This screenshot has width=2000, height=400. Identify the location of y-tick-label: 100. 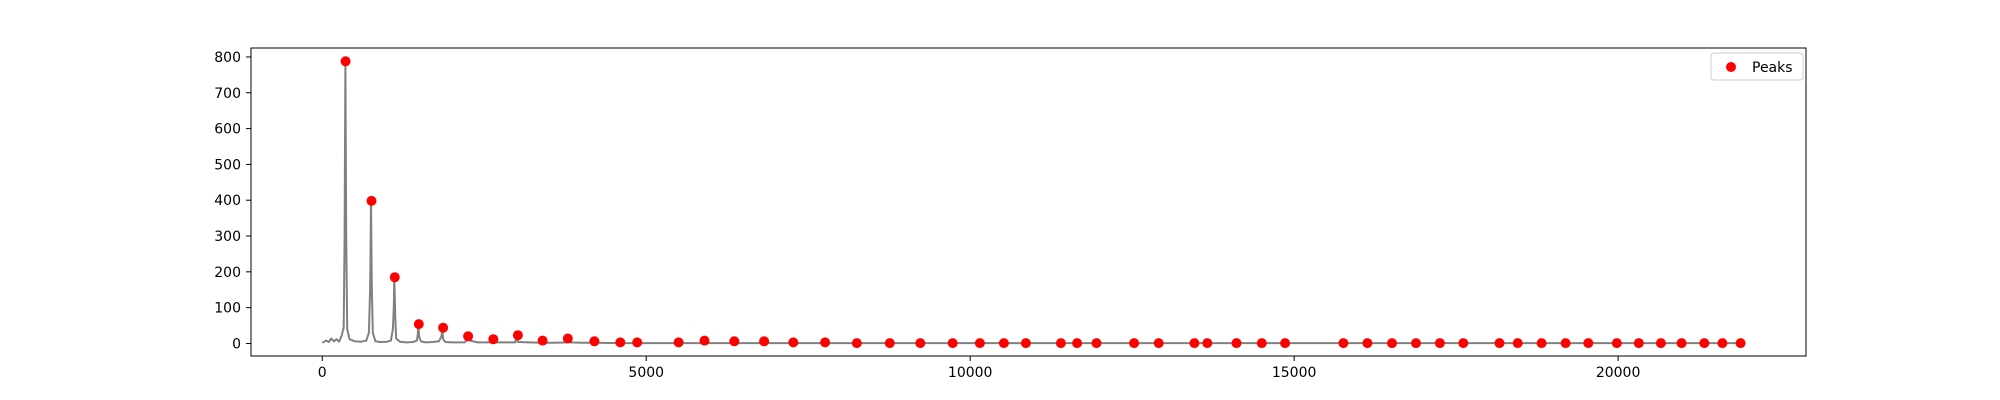
(227, 309).